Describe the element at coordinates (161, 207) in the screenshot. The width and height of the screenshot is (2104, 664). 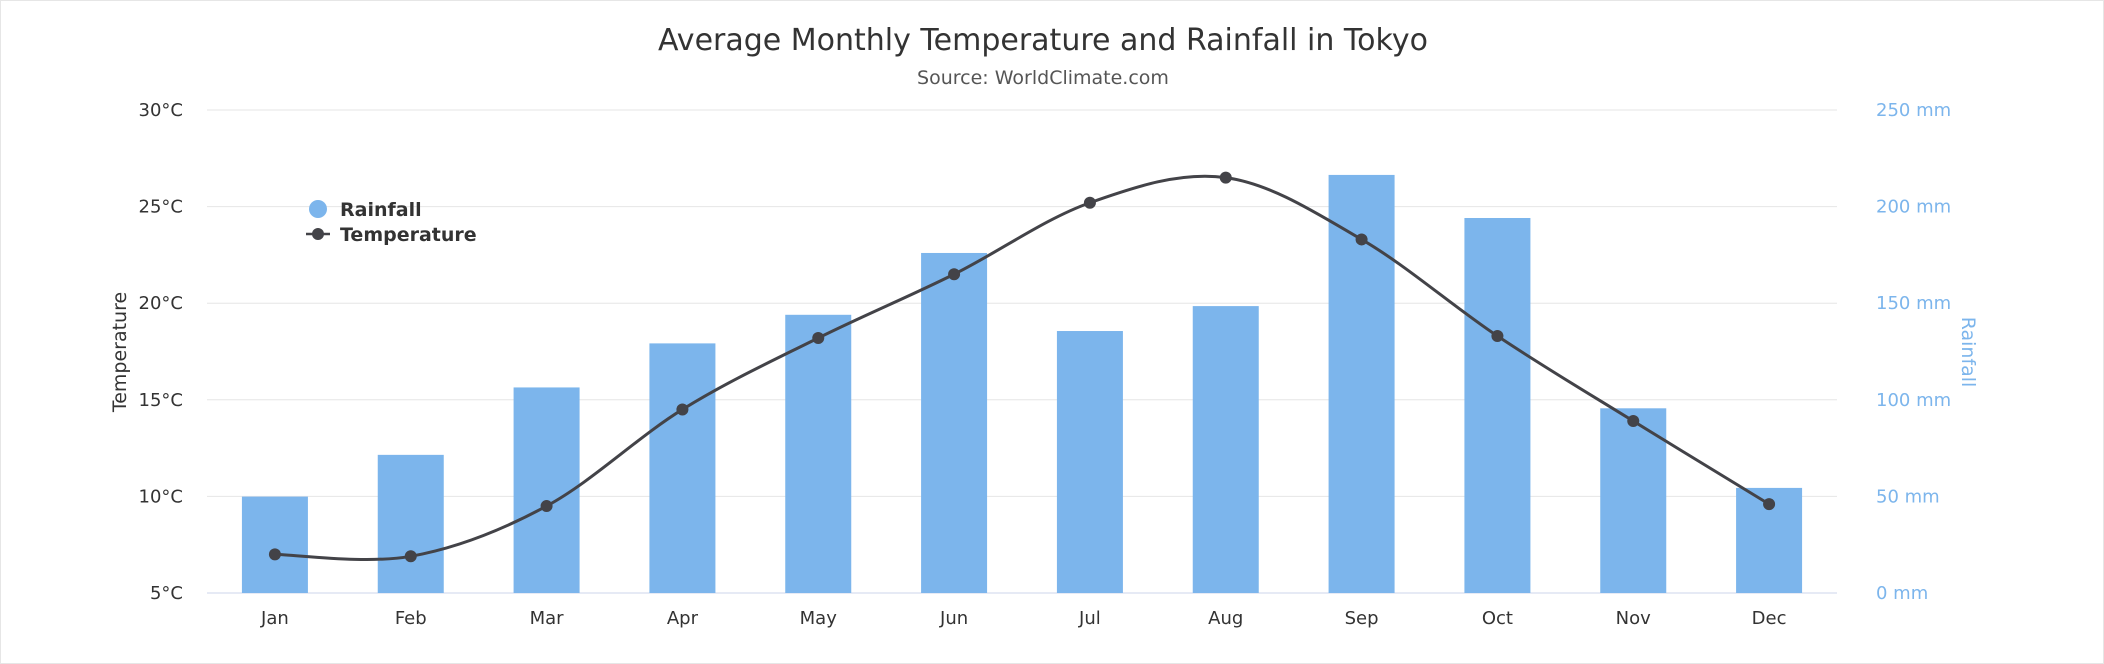
I see `y-left-tick-label: 25°C` at that location.